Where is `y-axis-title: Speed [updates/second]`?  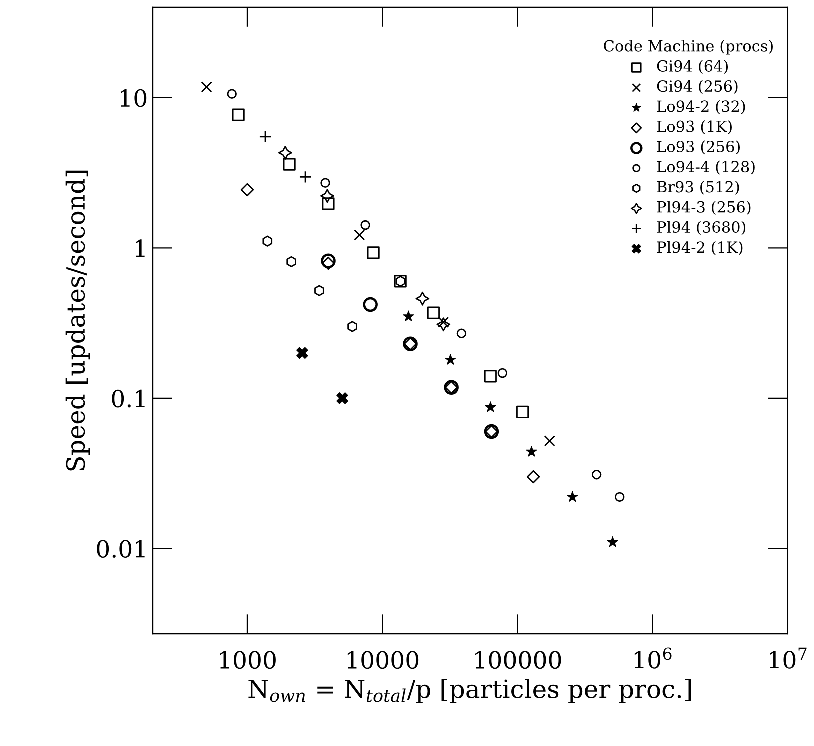 y-axis-title: Speed [updates/second] is located at coordinates (78, 320).